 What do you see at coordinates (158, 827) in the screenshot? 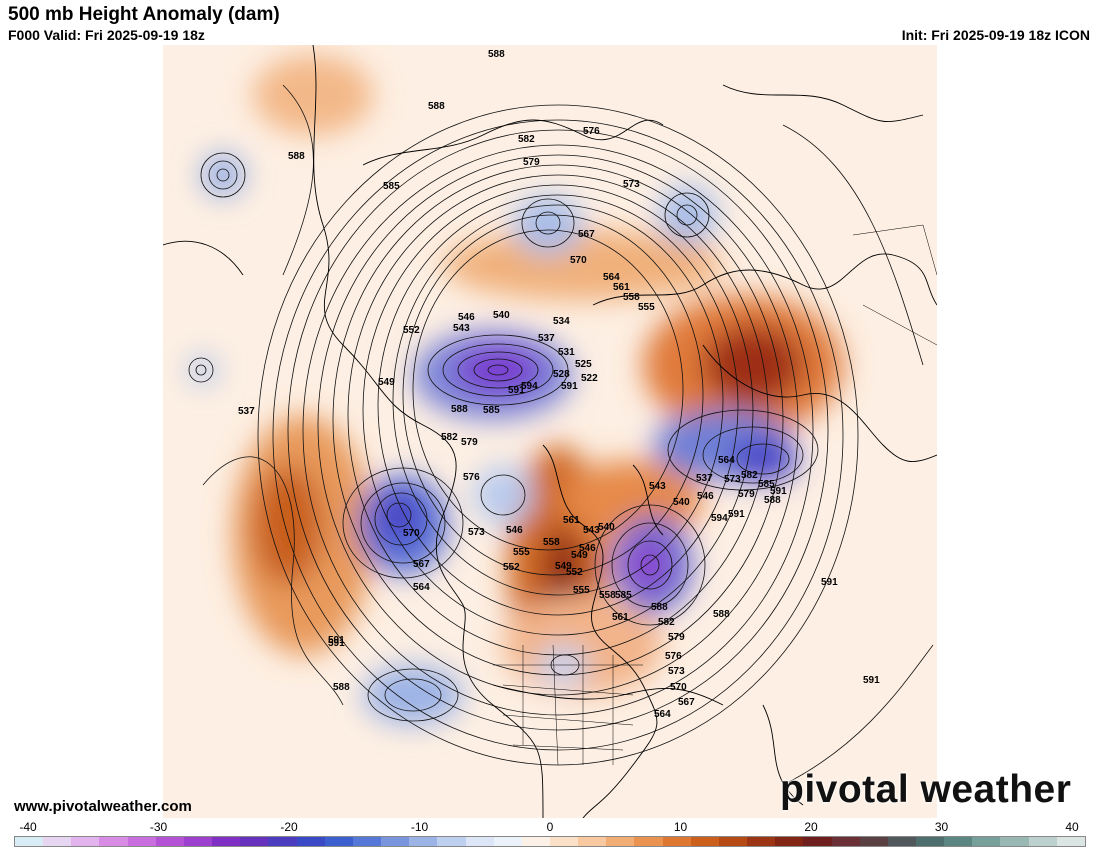
I see `colorbar-tick-label: -30` at bounding box center [158, 827].